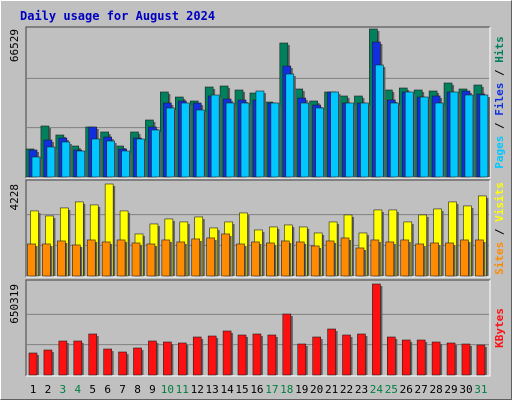 This screenshot has height=400, width=512. Describe the element at coordinates (480, 389) in the screenshot. I see `x-tick-label: 31` at that location.